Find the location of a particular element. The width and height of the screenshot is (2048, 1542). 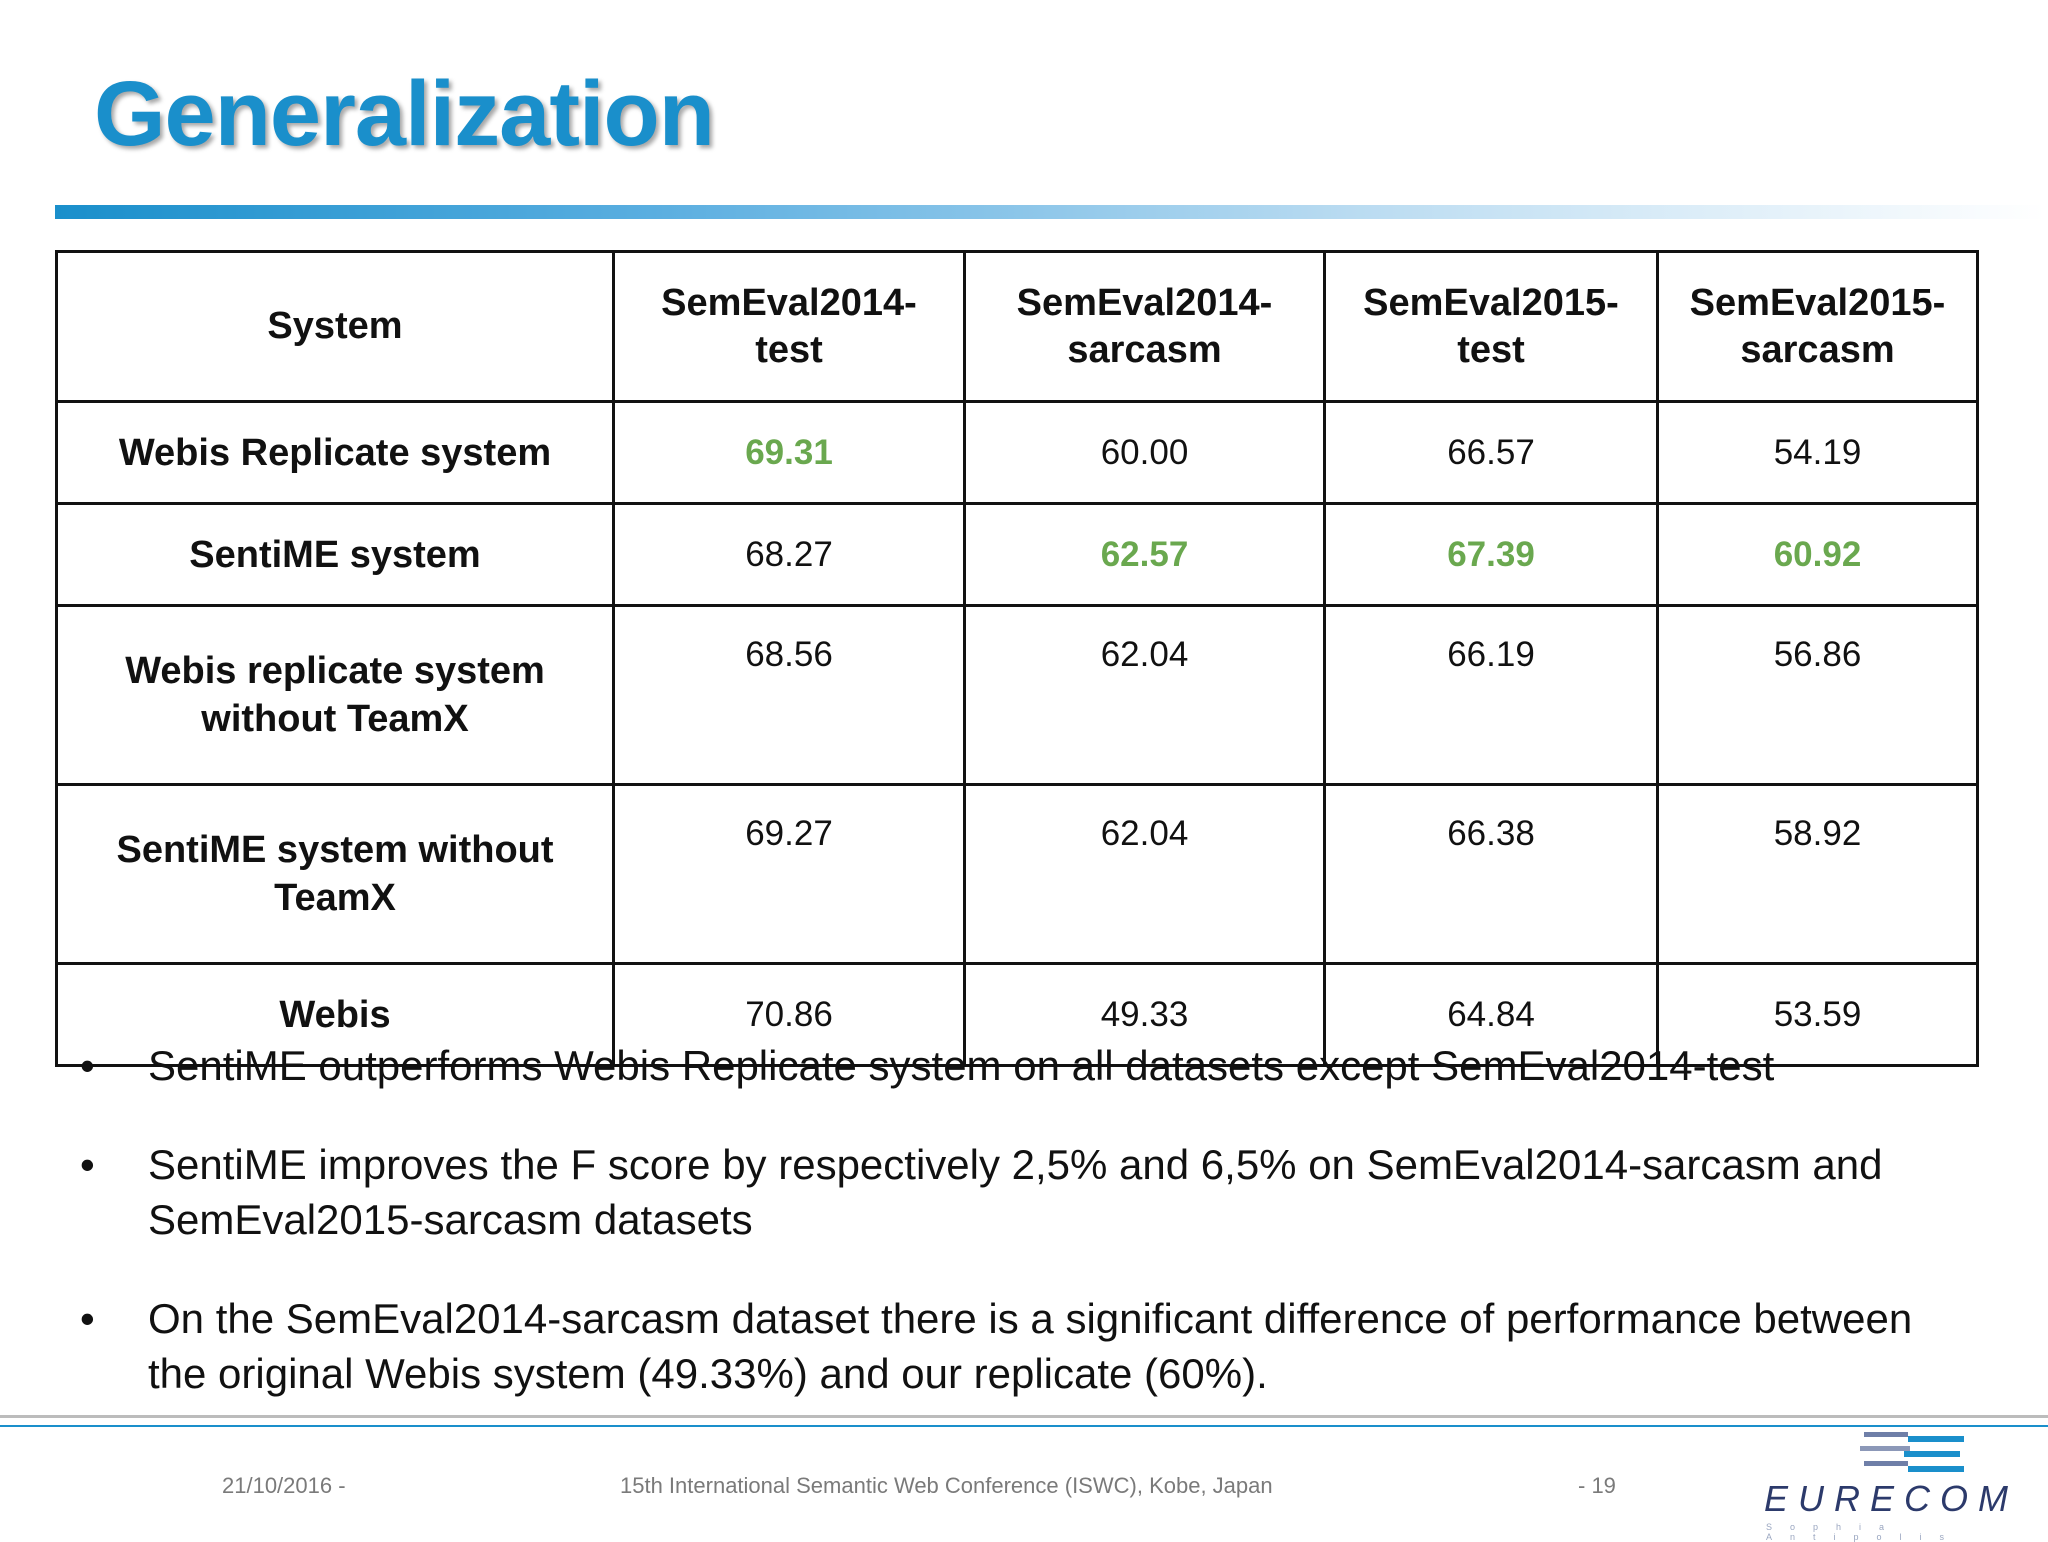

score-cell: 66.19 is located at coordinates (1491, 695).